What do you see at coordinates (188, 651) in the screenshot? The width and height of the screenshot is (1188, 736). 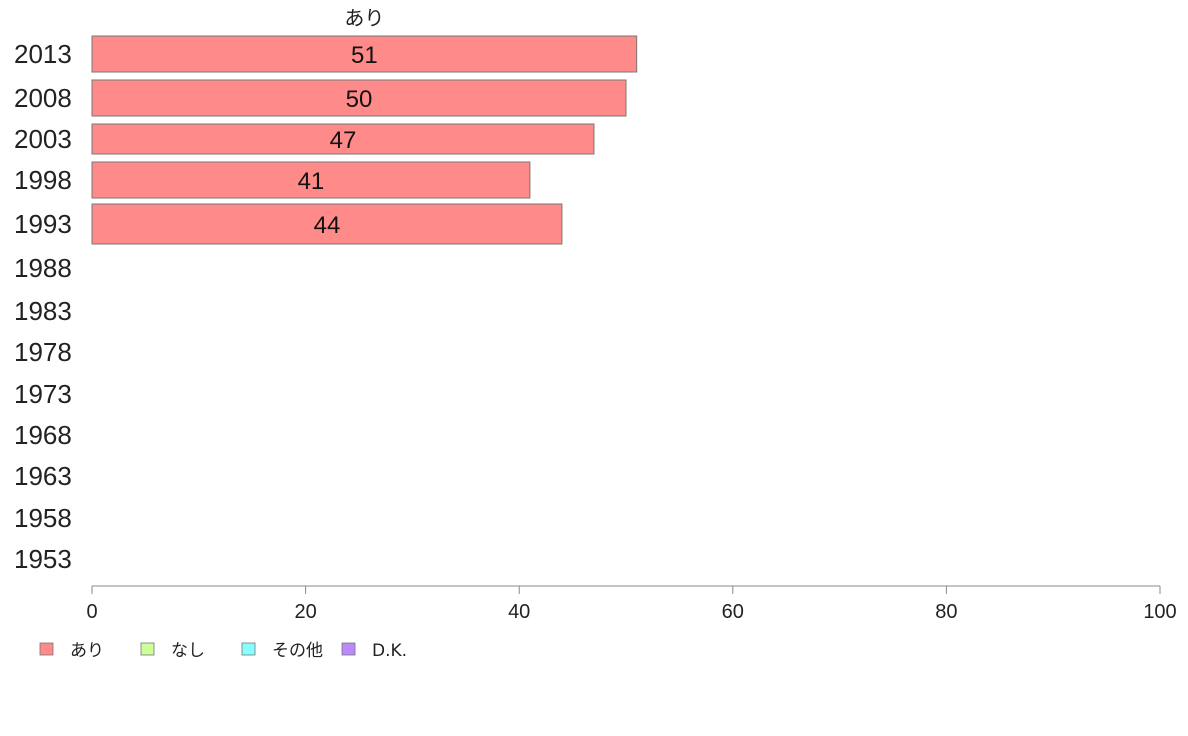 I see `legend-label-1: なし` at bounding box center [188, 651].